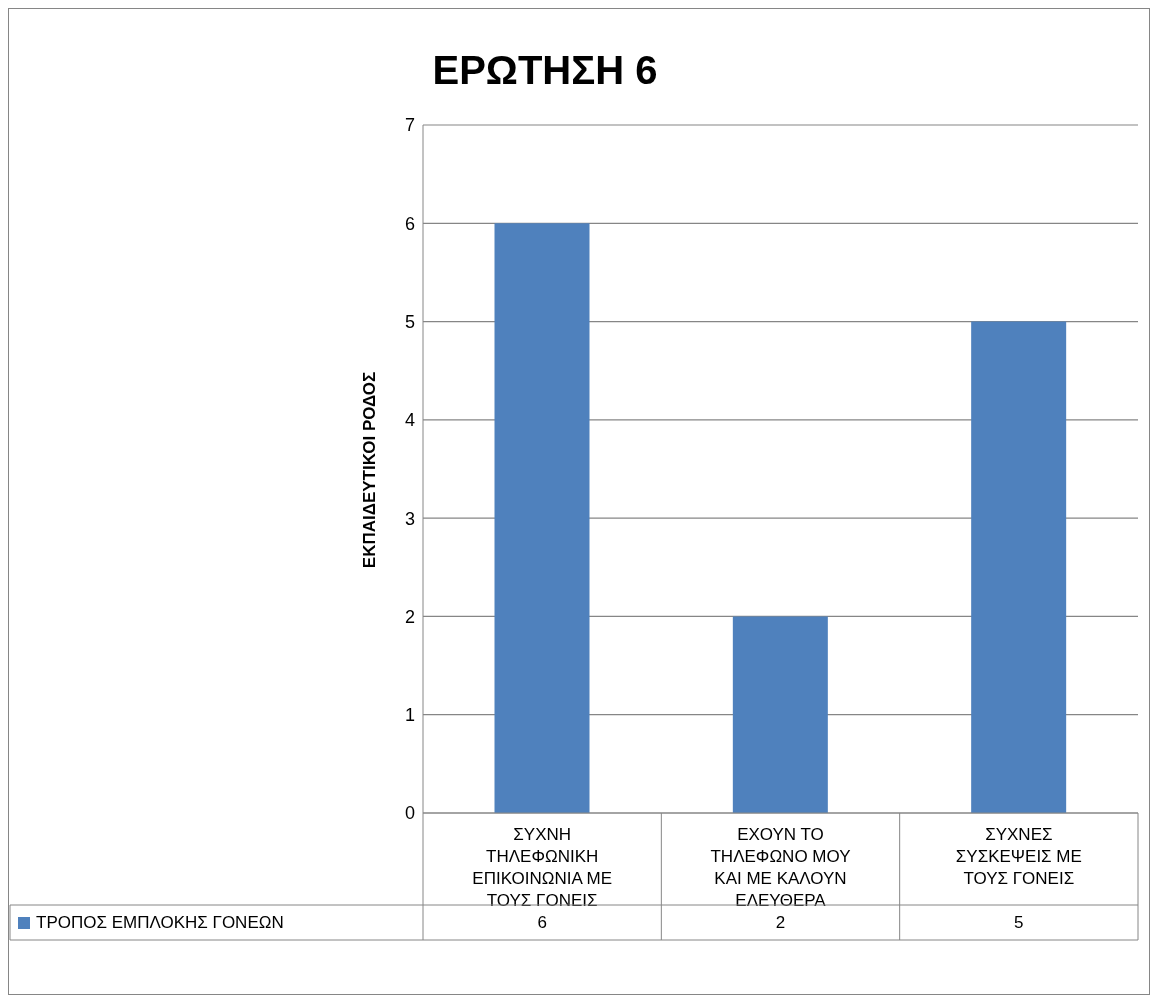 Image resolution: width=1155 pixels, height=1001 pixels. Describe the element at coordinates (409, 125) in the screenshot. I see `y-tick-label: 7` at that location.